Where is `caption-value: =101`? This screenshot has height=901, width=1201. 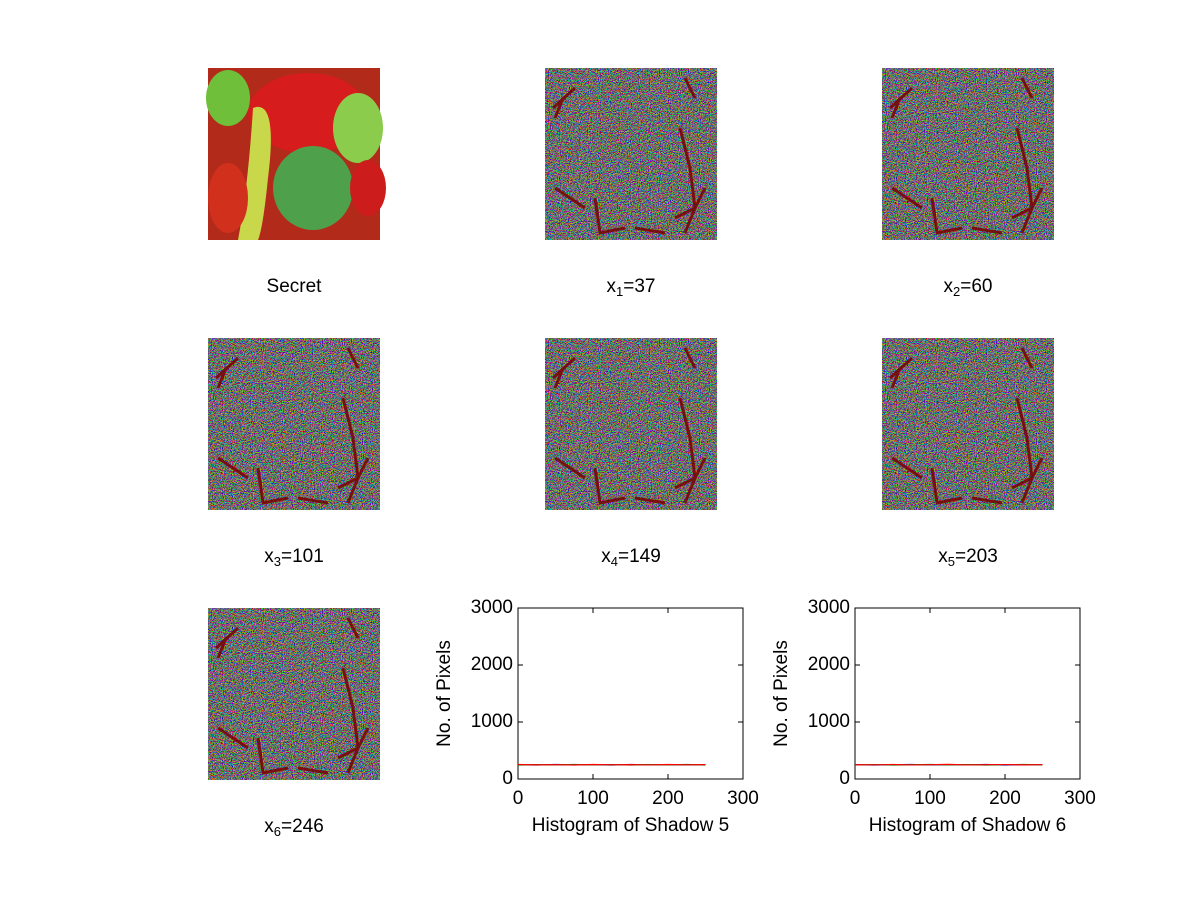
caption-value: =101 is located at coordinates (302, 556).